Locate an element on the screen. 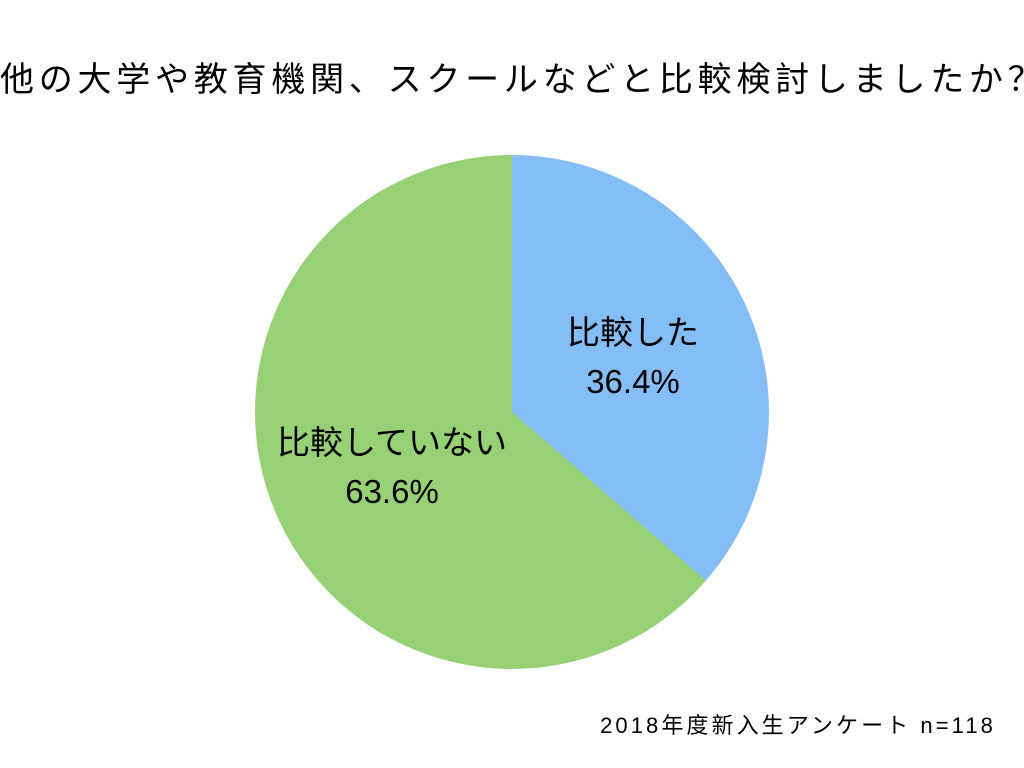 This screenshot has width=1024, height=768. slice-not-compared-label: 比較していない is located at coordinates (392, 442).